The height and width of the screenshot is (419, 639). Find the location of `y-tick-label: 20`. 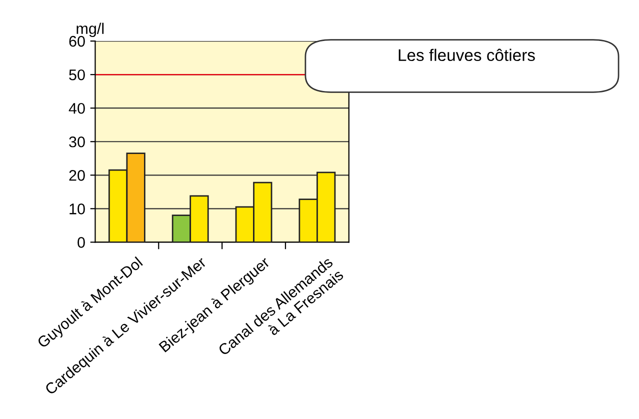

y-tick-label: 20 is located at coordinates (77, 175).